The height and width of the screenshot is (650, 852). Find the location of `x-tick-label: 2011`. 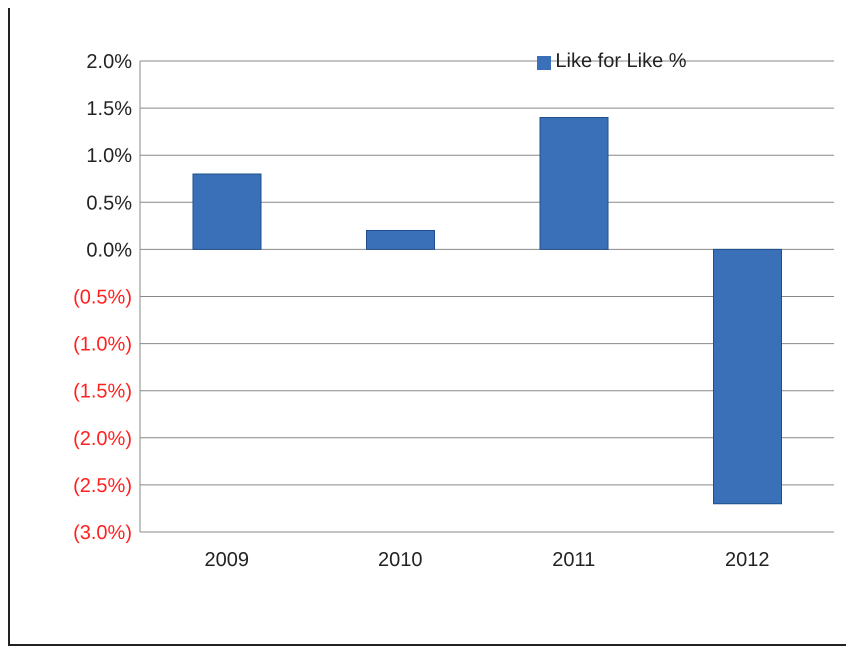

x-tick-label: 2011 is located at coordinates (574, 560).